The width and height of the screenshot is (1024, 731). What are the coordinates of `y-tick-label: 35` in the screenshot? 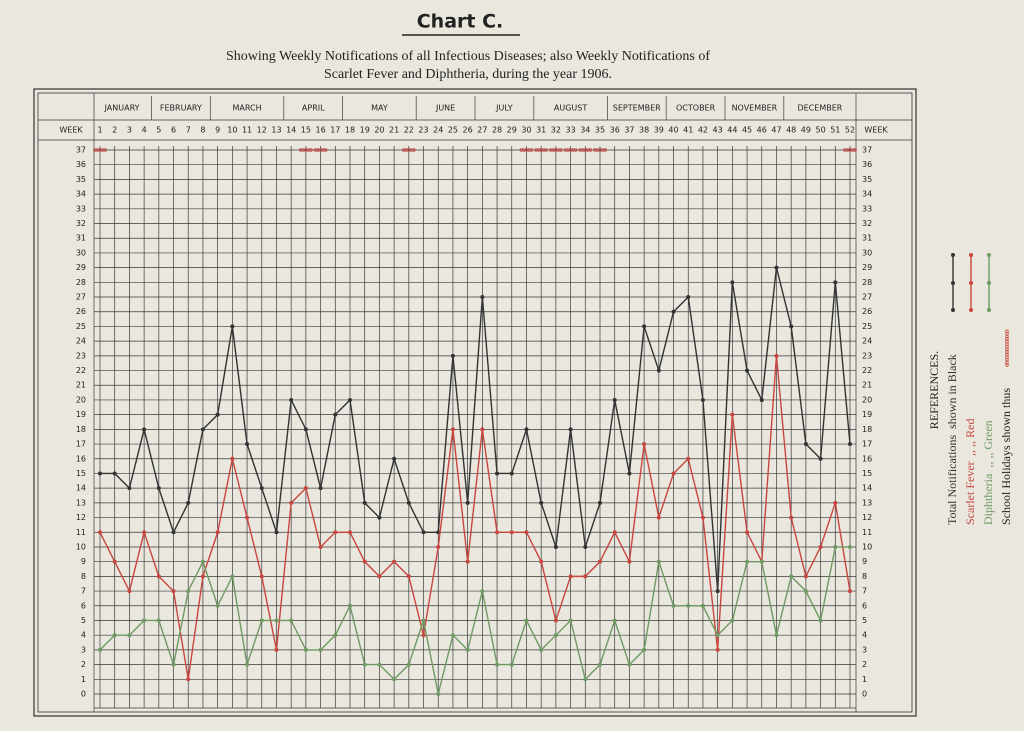 It's located at (81, 179).